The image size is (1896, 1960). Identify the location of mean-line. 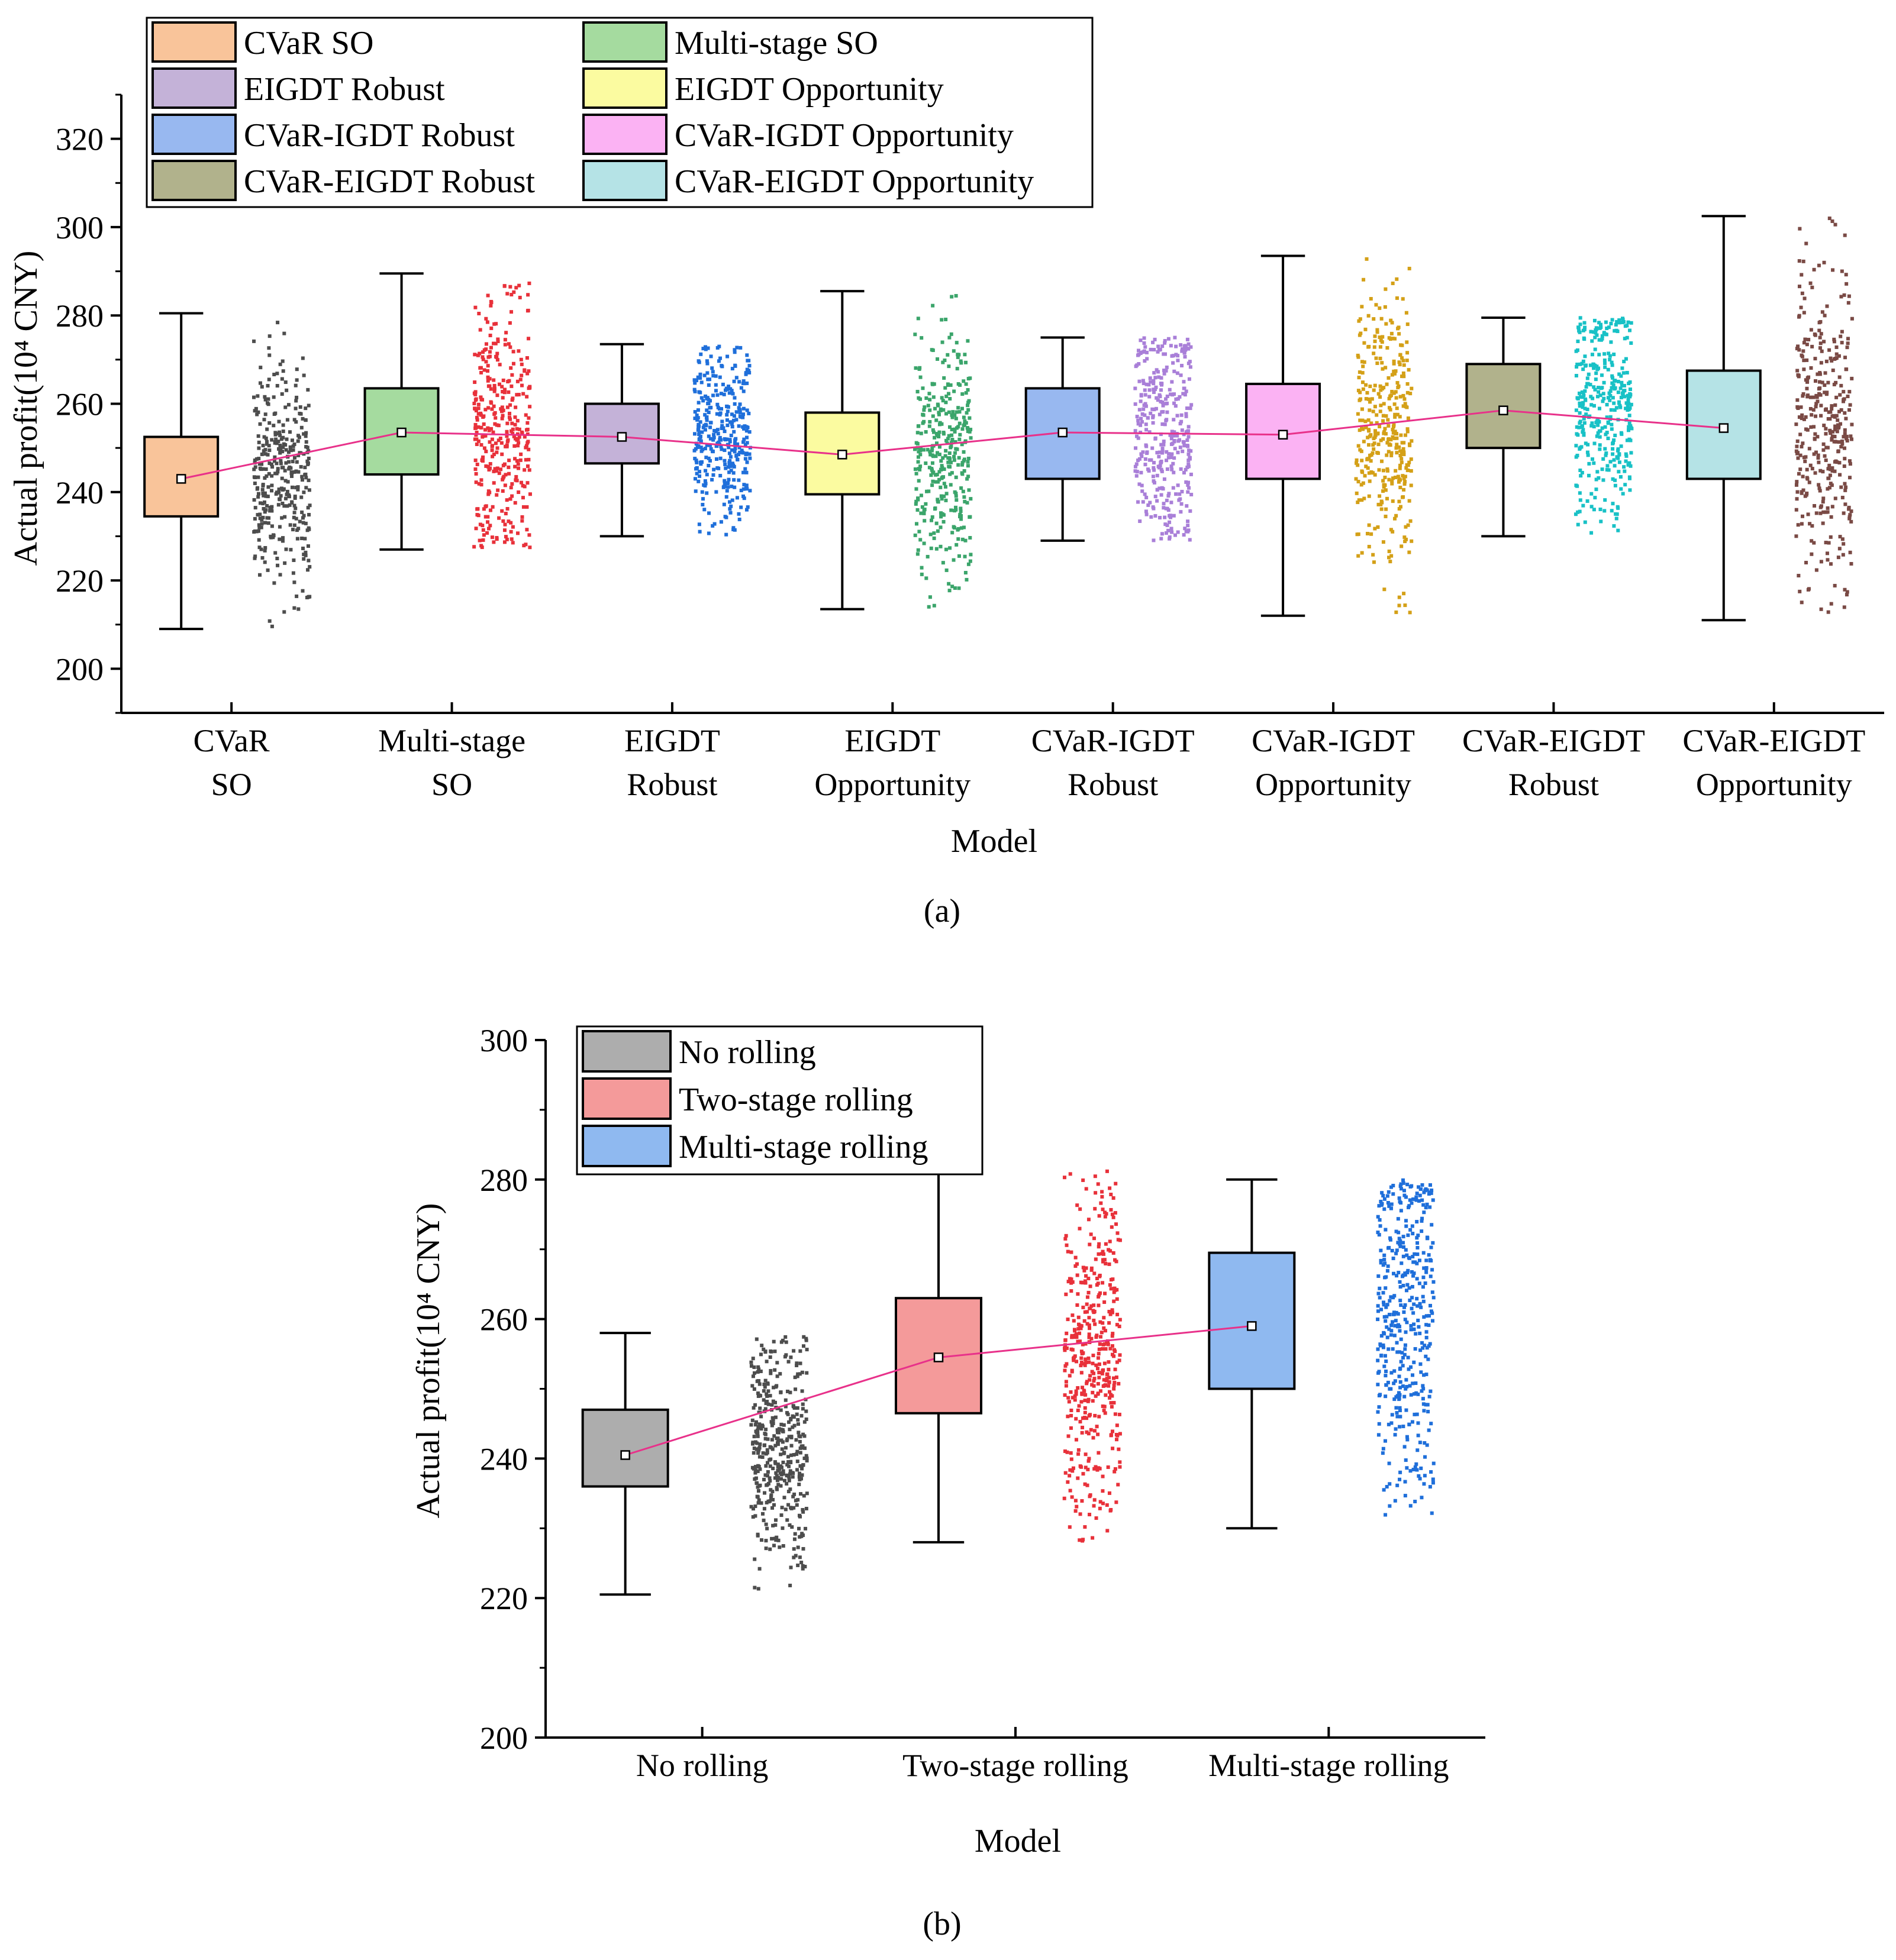
(952, 444).